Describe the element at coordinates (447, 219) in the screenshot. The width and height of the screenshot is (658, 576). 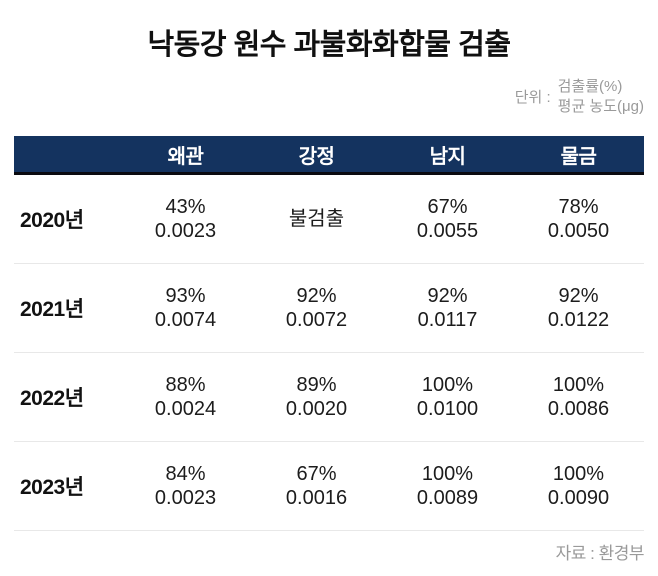
I see `data-cell: 67% 0.0055` at that location.